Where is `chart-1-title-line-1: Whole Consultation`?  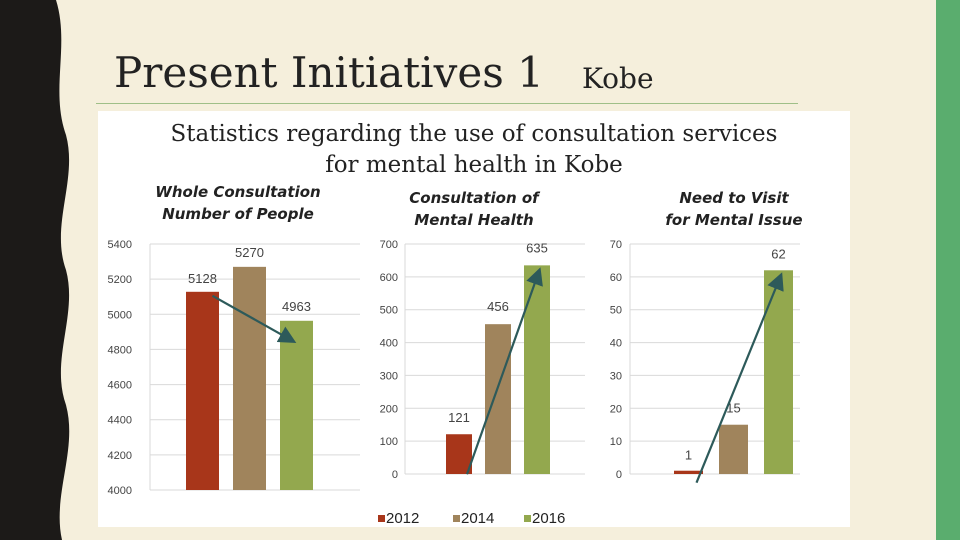
chart-1-title-line-1: Whole Consultation is located at coordinates (238, 192).